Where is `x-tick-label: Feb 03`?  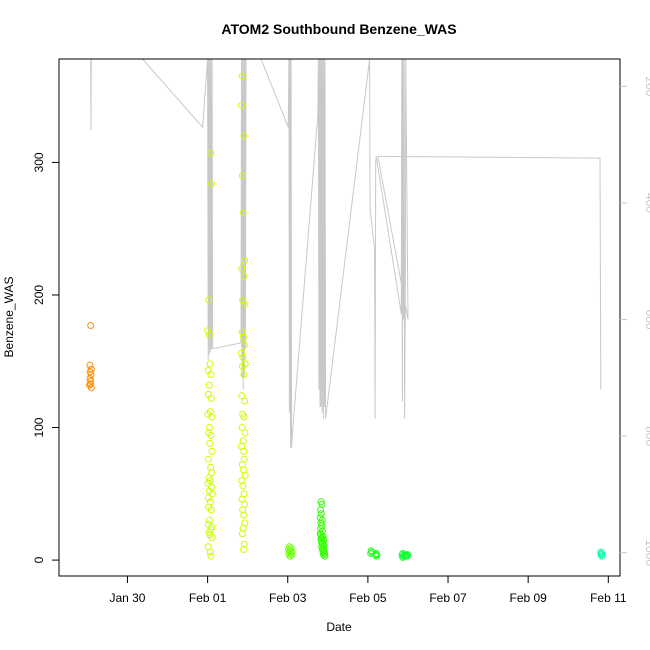 x-tick-label: Feb 03 is located at coordinates (288, 598).